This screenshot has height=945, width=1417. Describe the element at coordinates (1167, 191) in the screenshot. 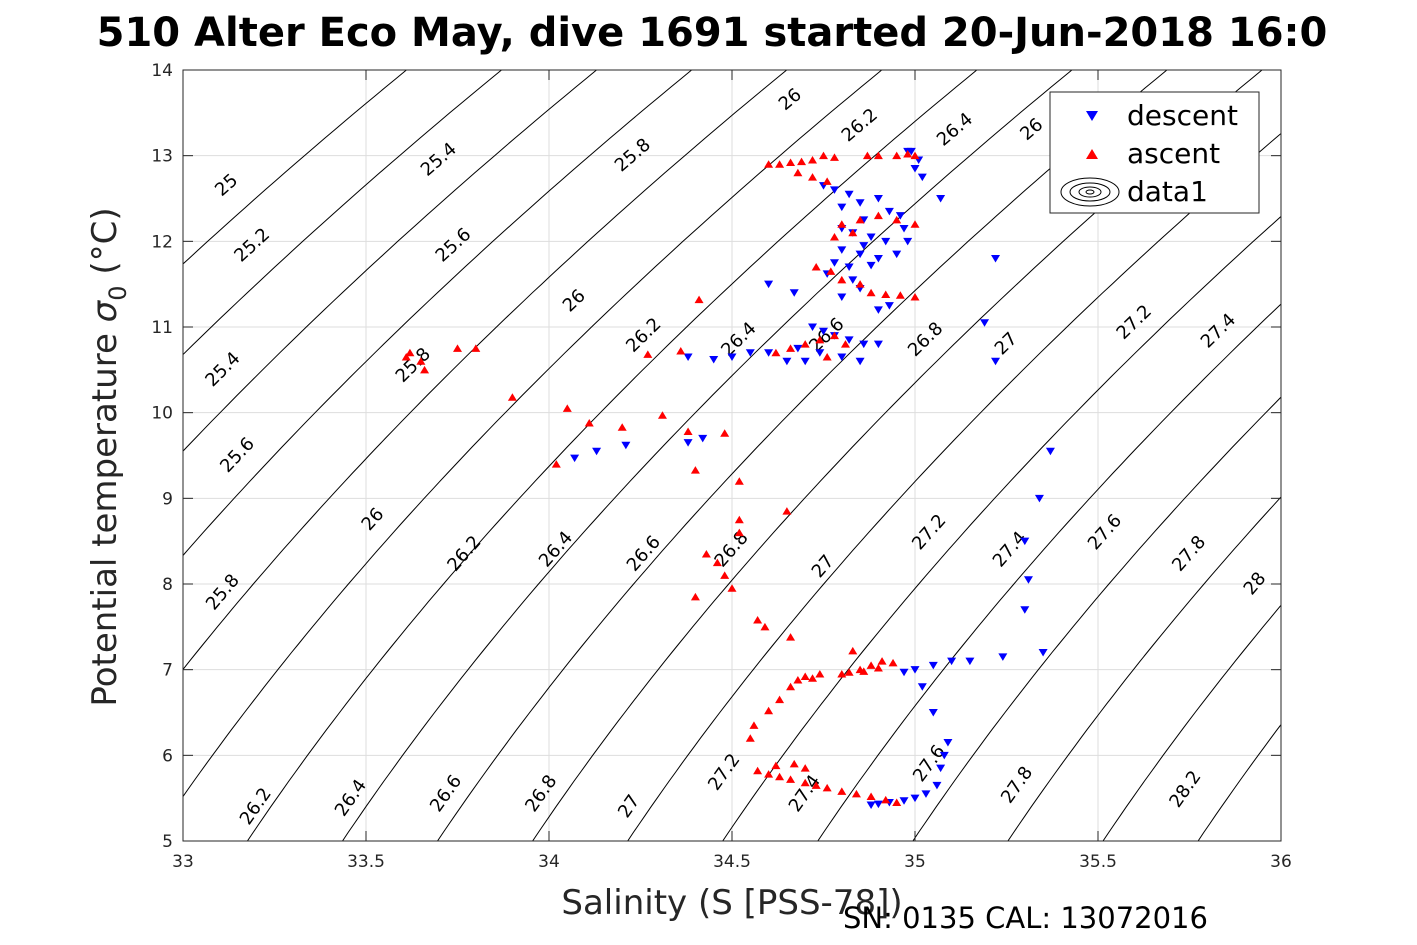

I see `legend-data1-label: data1` at that location.